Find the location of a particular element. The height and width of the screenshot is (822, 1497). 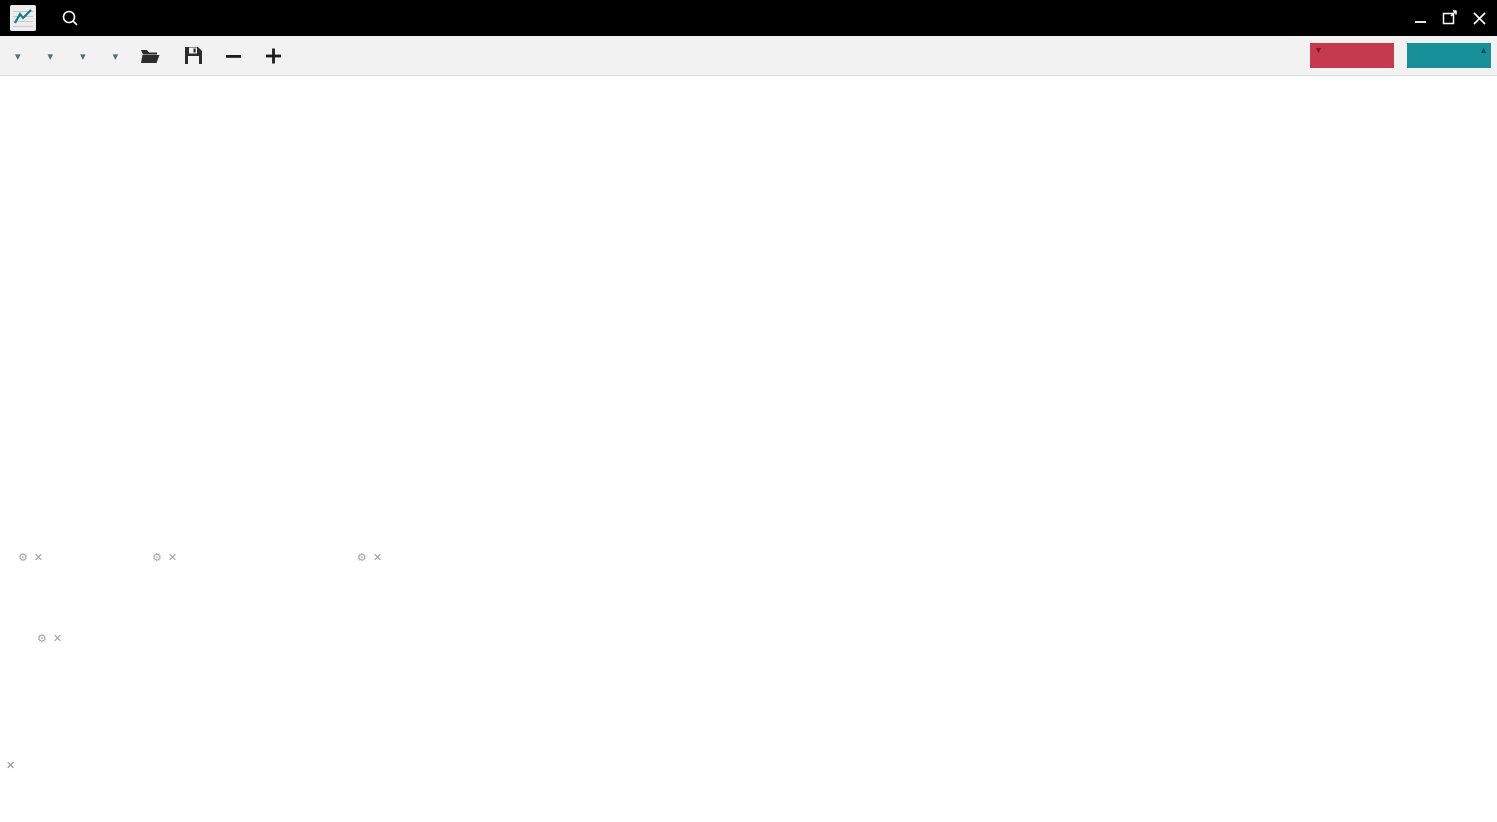

bid-price-badge: ▼ is located at coordinates (1352, 55).